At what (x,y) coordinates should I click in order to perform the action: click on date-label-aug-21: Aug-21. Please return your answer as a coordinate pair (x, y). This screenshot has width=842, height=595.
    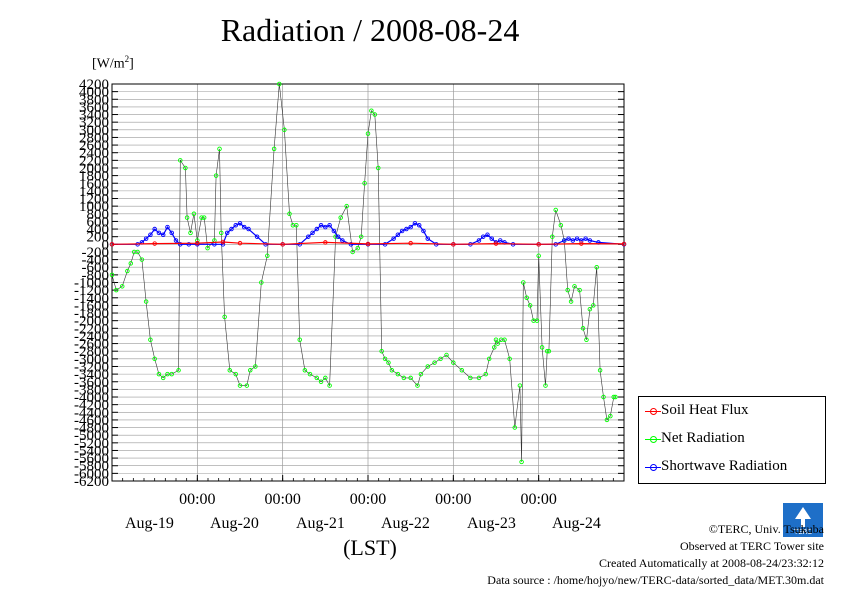
    Looking at the image, I should click on (320, 523).